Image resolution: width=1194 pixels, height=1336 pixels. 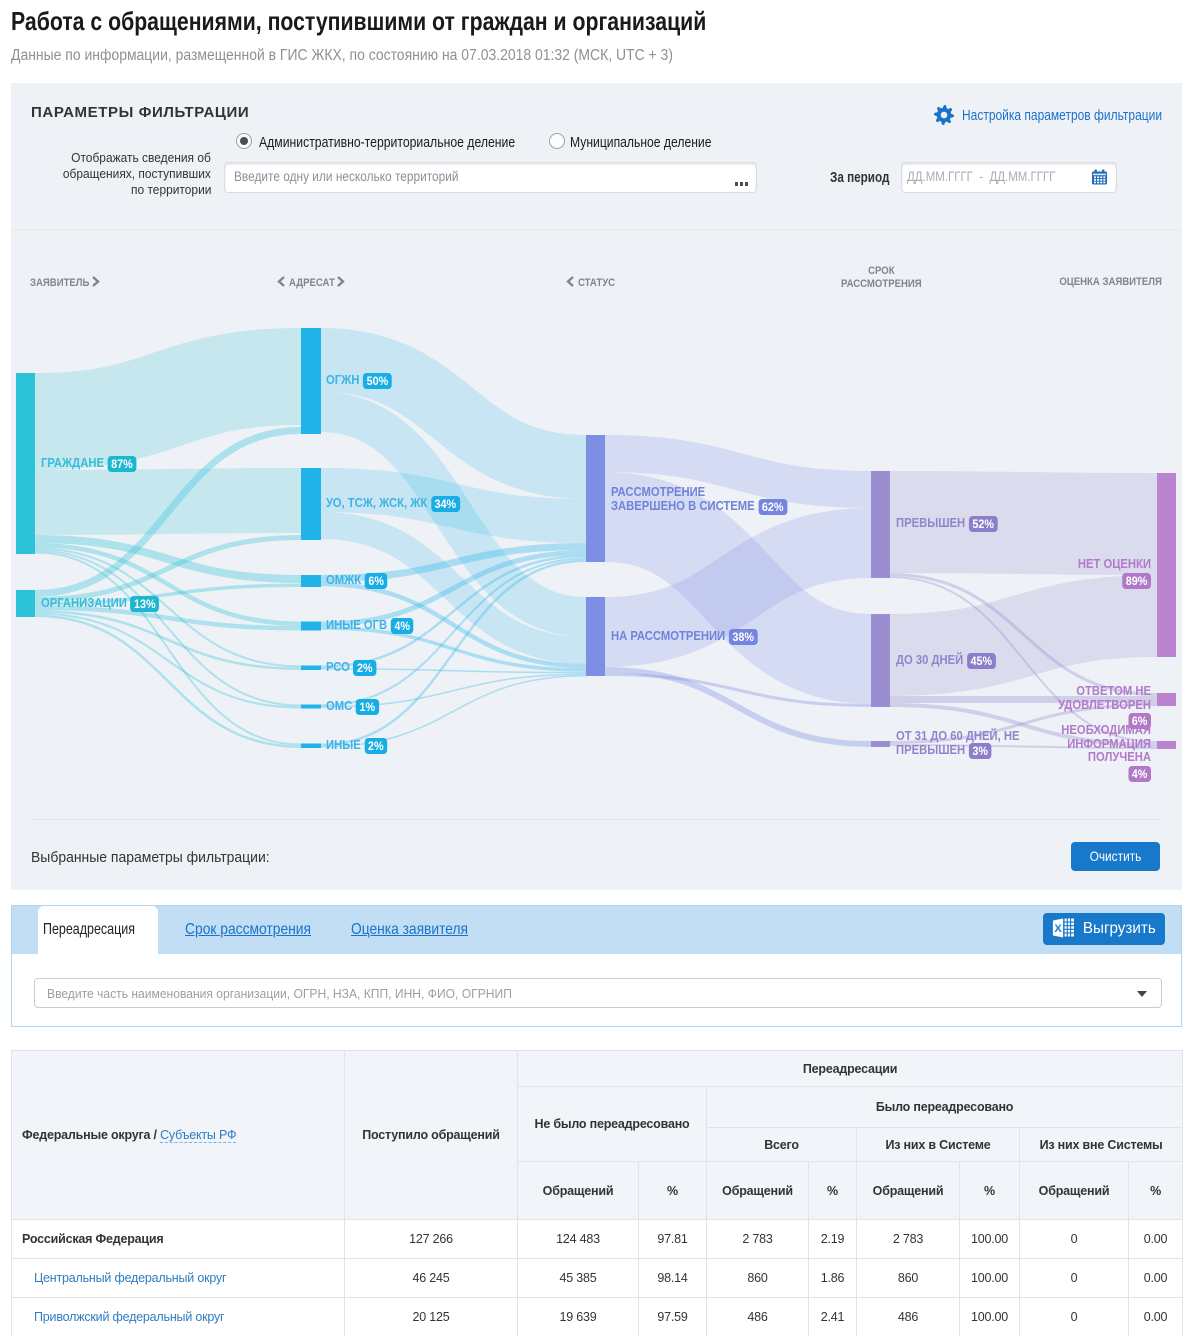 What do you see at coordinates (1058, 929) in the screenshot?
I see `svg-text: X` at bounding box center [1058, 929].